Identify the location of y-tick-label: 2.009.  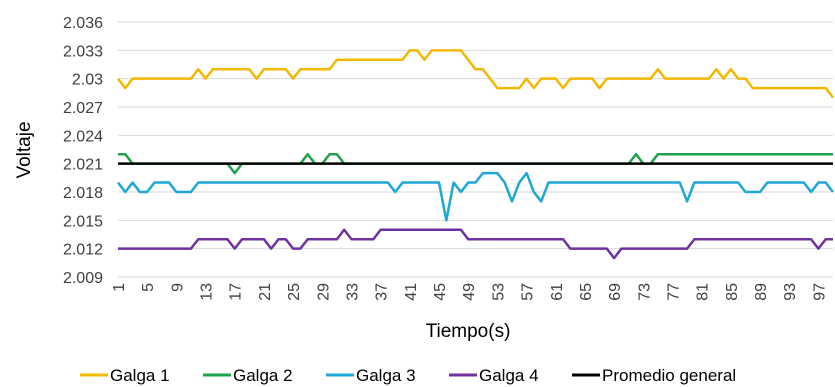
(83, 278).